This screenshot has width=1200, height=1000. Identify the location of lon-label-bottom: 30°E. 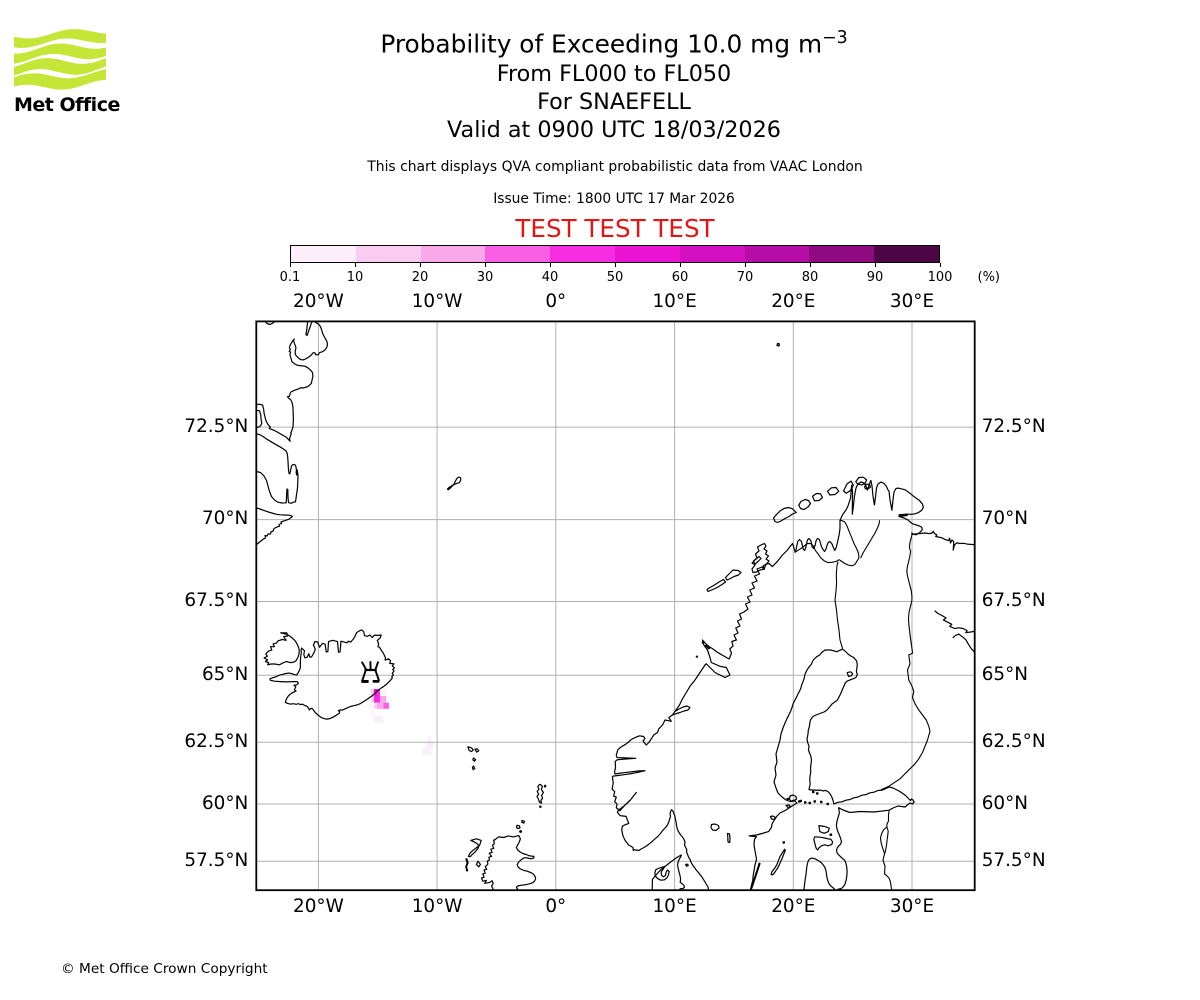
(912, 907).